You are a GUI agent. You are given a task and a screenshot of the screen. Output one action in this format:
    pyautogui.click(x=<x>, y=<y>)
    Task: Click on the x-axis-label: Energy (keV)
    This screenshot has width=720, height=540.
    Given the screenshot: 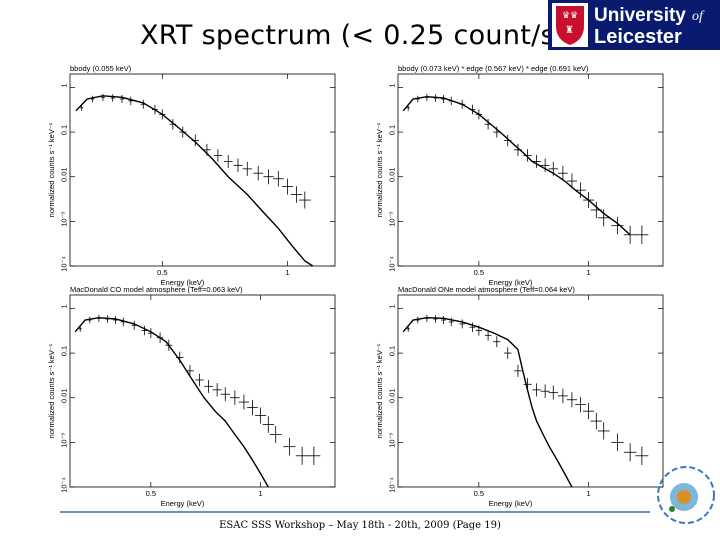 What is the action you would take?
    pyautogui.click(x=183, y=503)
    